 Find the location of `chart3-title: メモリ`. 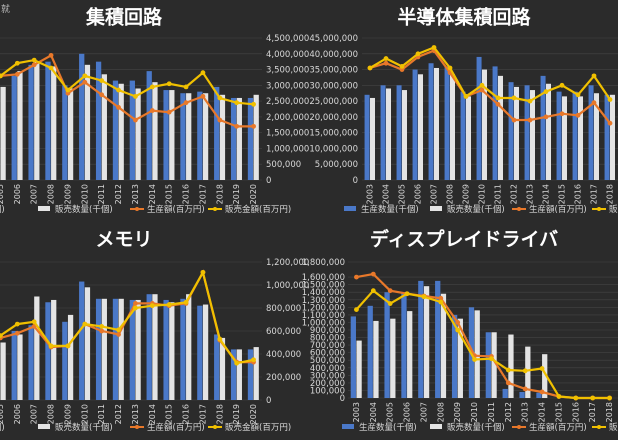

chart3-title: メモリ is located at coordinates (123, 240).